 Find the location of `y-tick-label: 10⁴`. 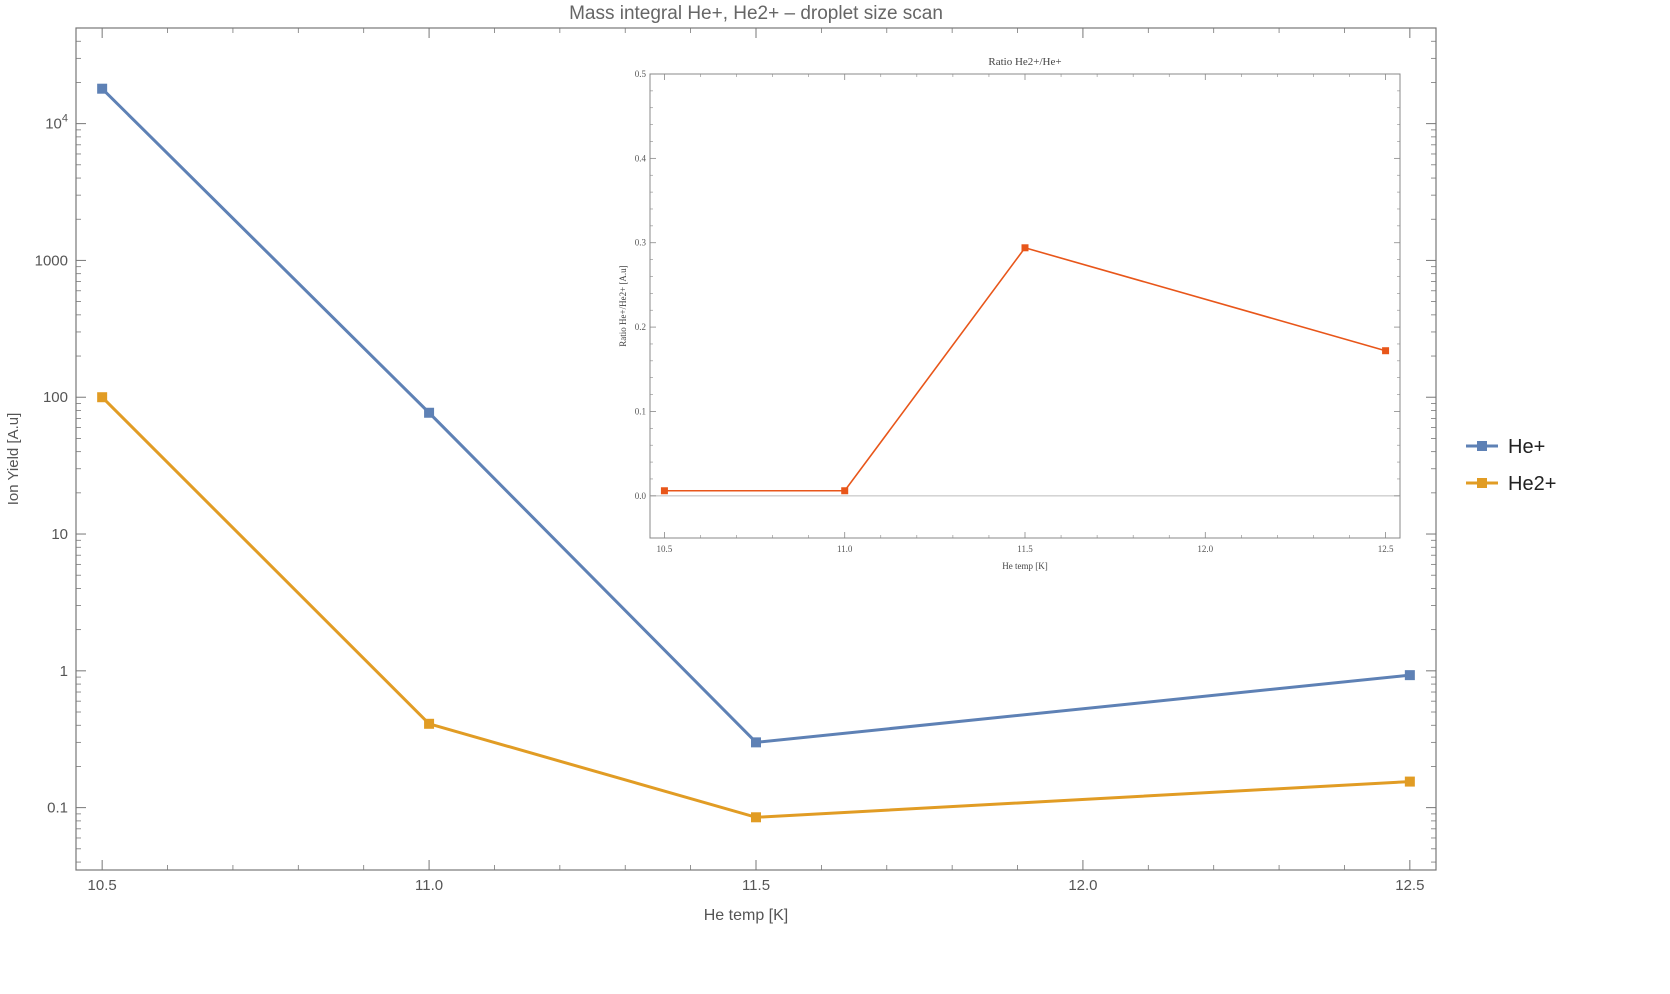

y-tick-label: 10⁴ is located at coordinates (56, 123).